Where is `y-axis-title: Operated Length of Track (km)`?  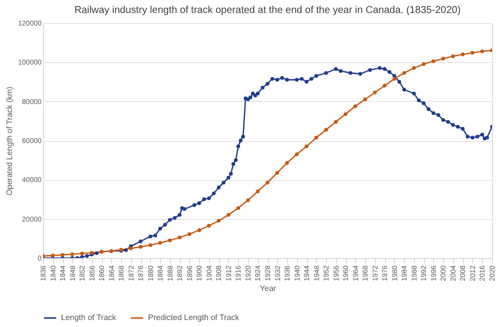
y-axis-title: Operated Length of Track (km) is located at coordinates (9, 141).